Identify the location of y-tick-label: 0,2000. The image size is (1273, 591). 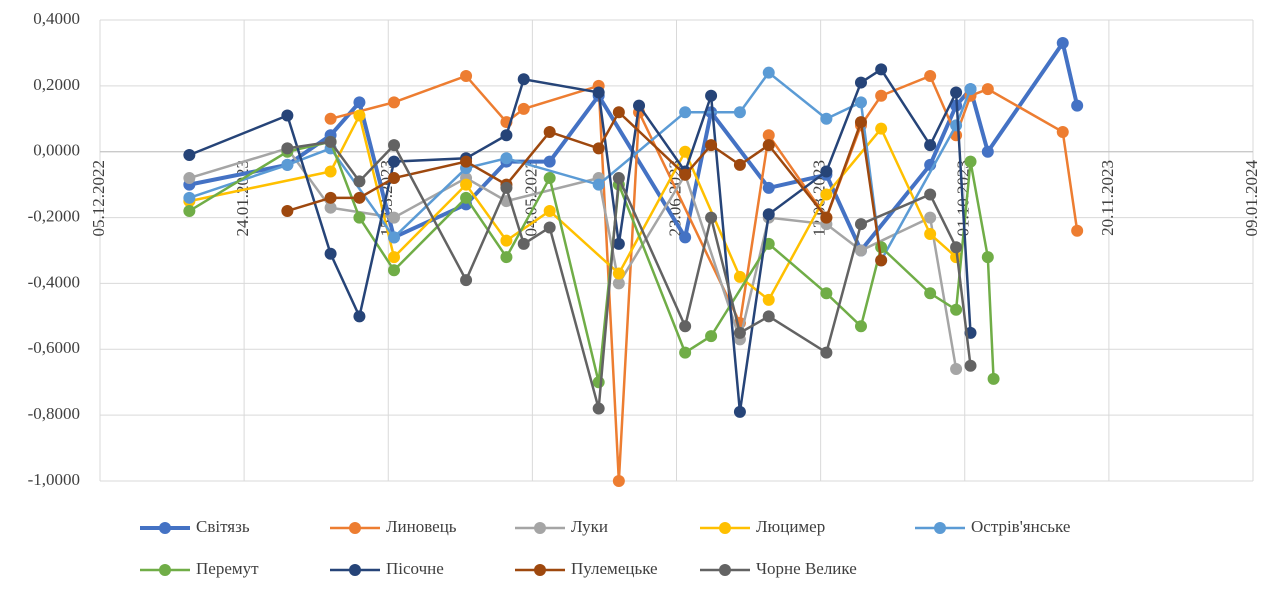
(56, 84).